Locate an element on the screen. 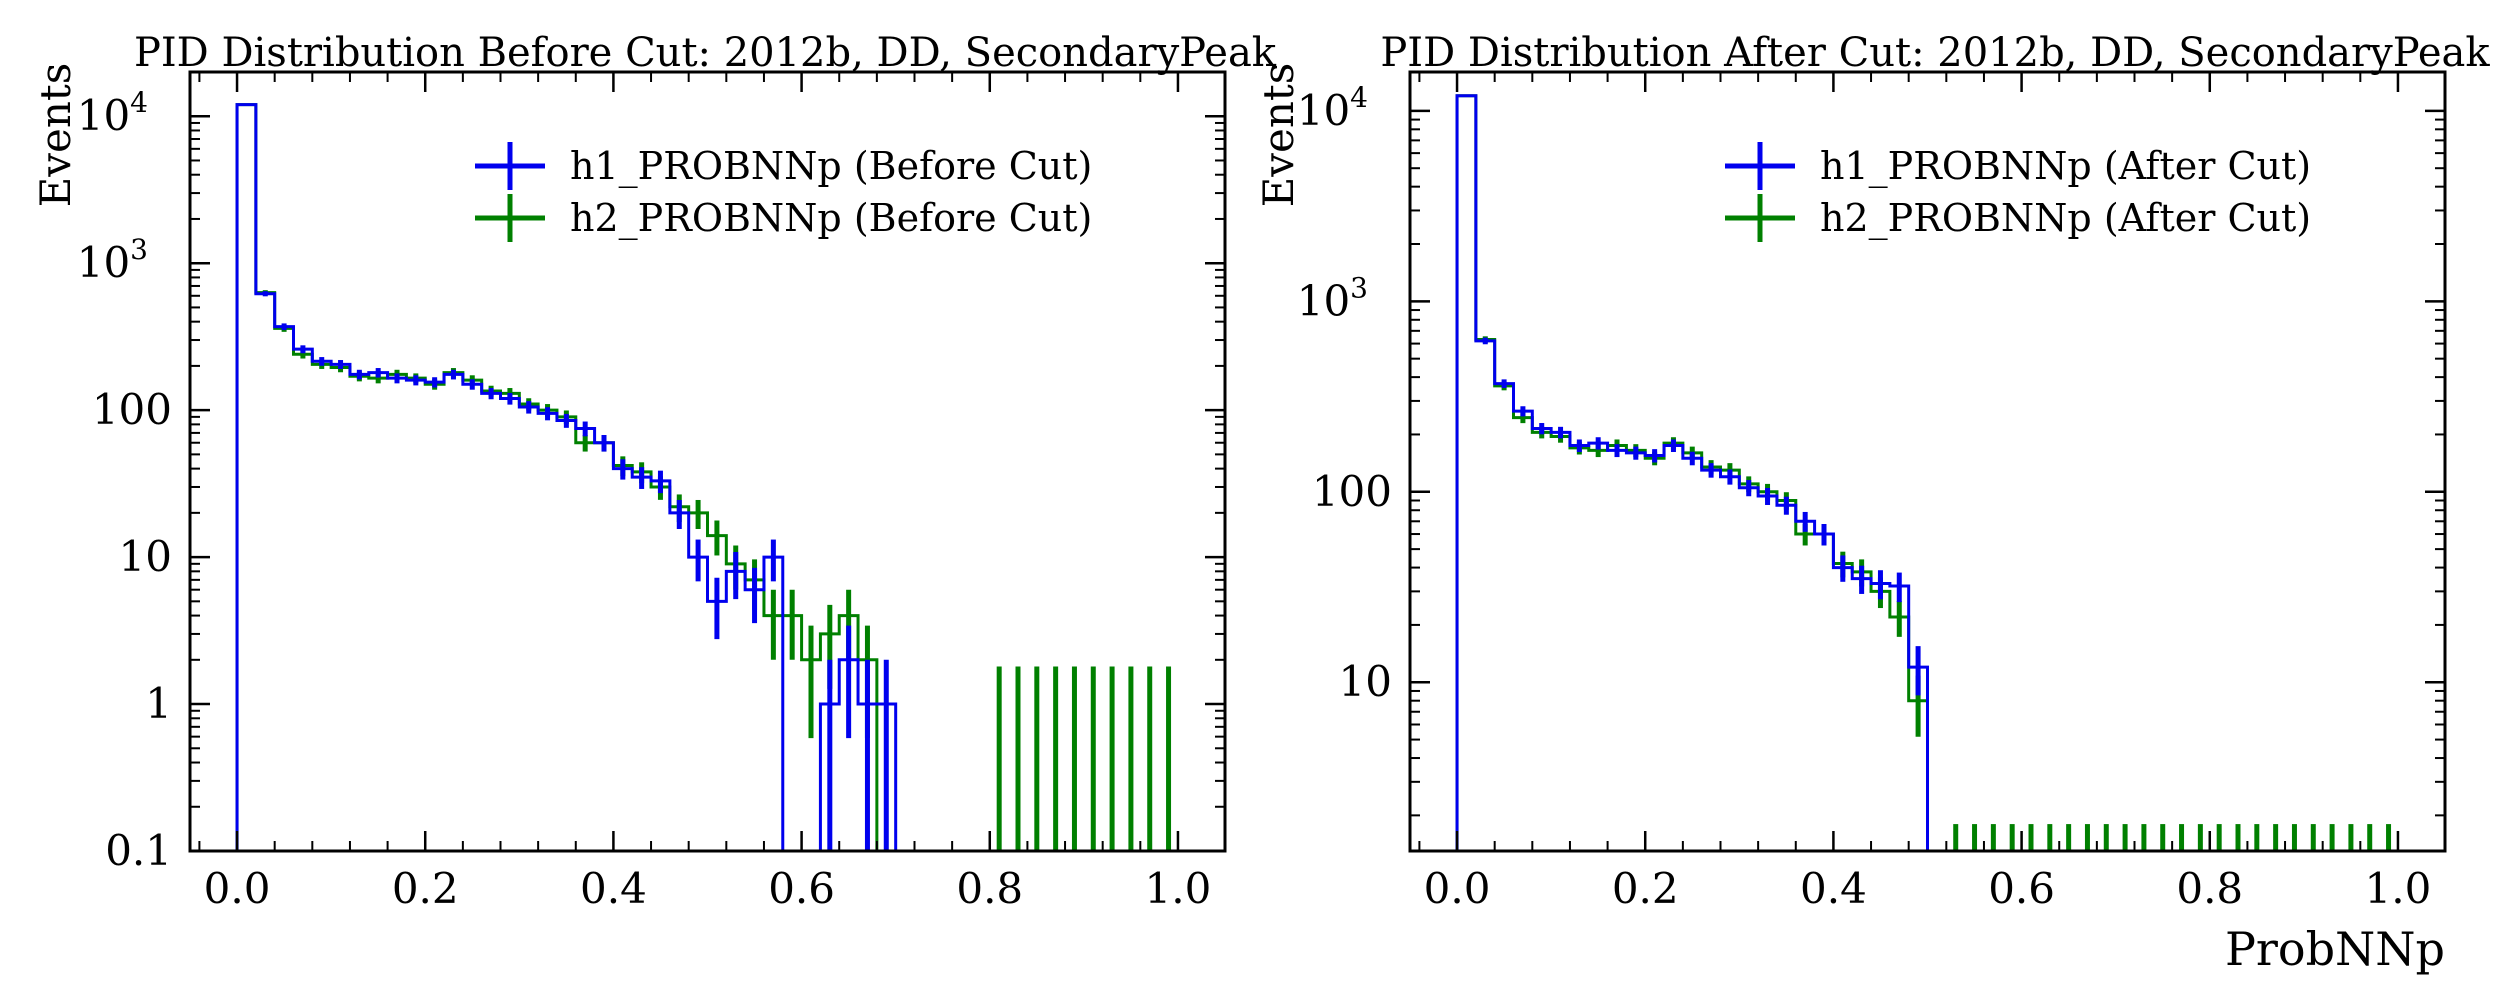  y-tick-label: 0.1 is located at coordinates (138, 850).